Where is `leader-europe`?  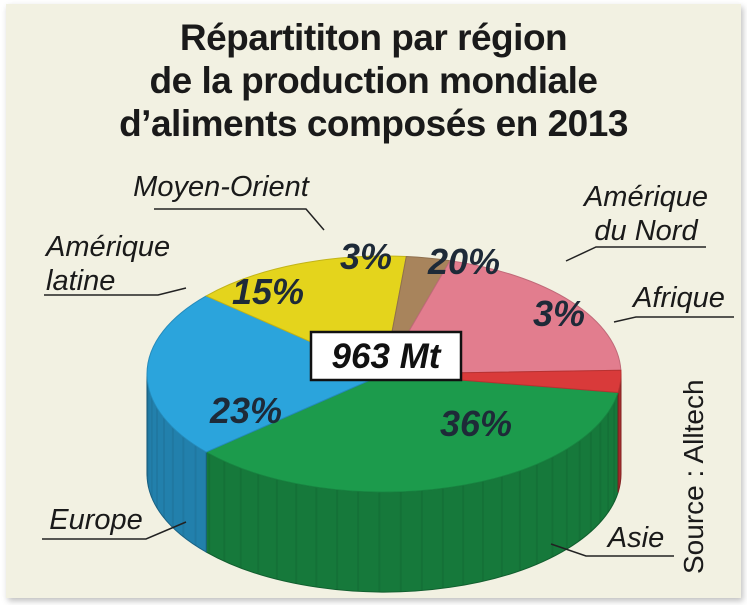
leader-europe is located at coordinates (114, 530).